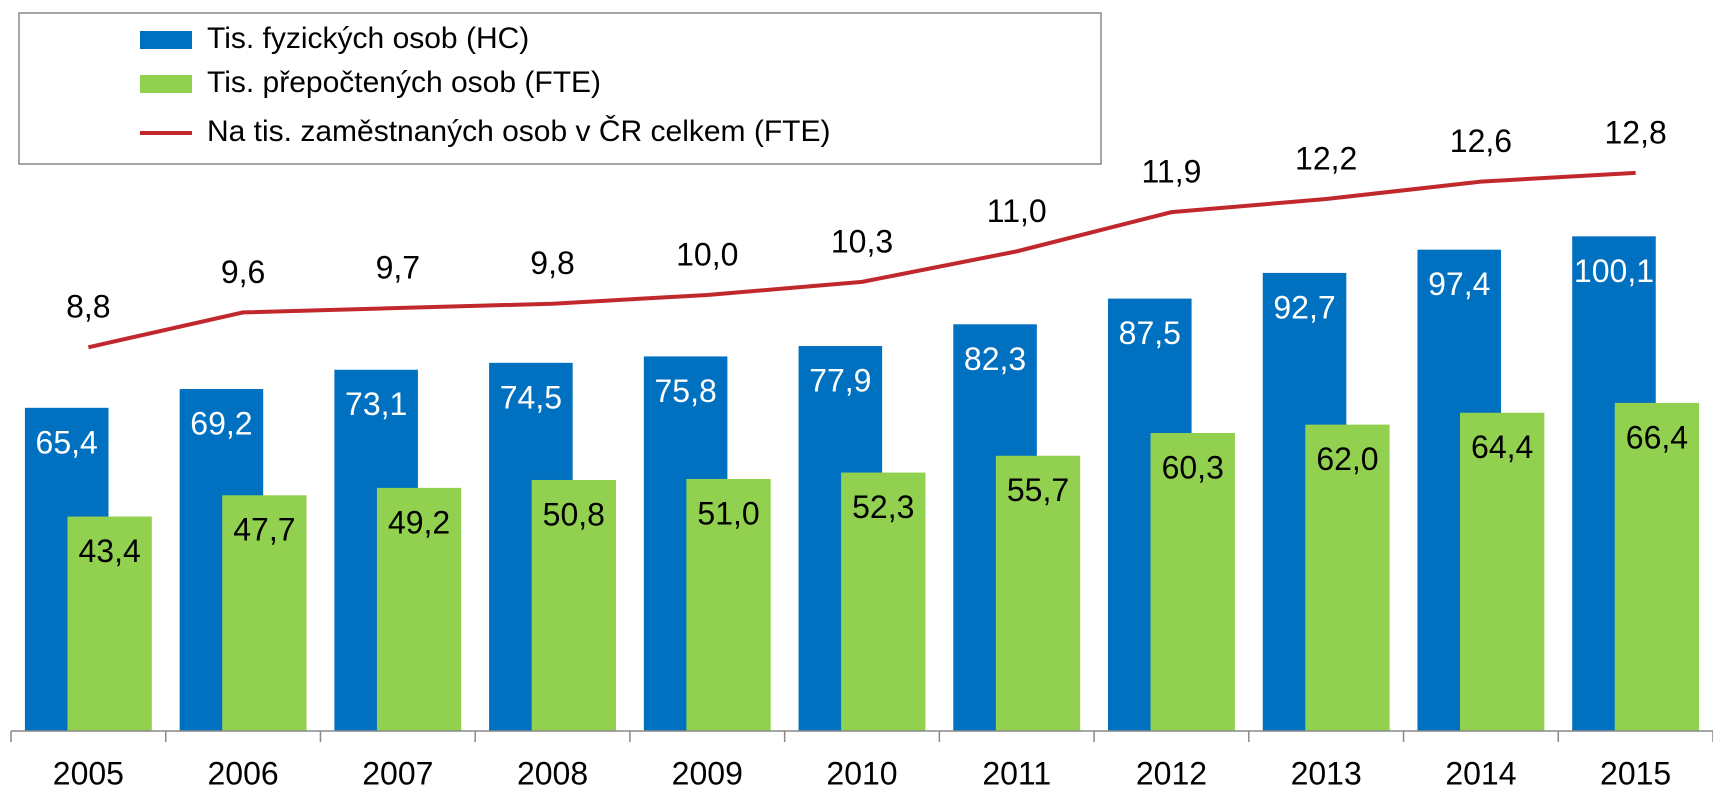 This screenshot has height=789, width=1713. Describe the element at coordinates (1502, 447) in the screenshot. I see `data-label: 64,4` at that location.